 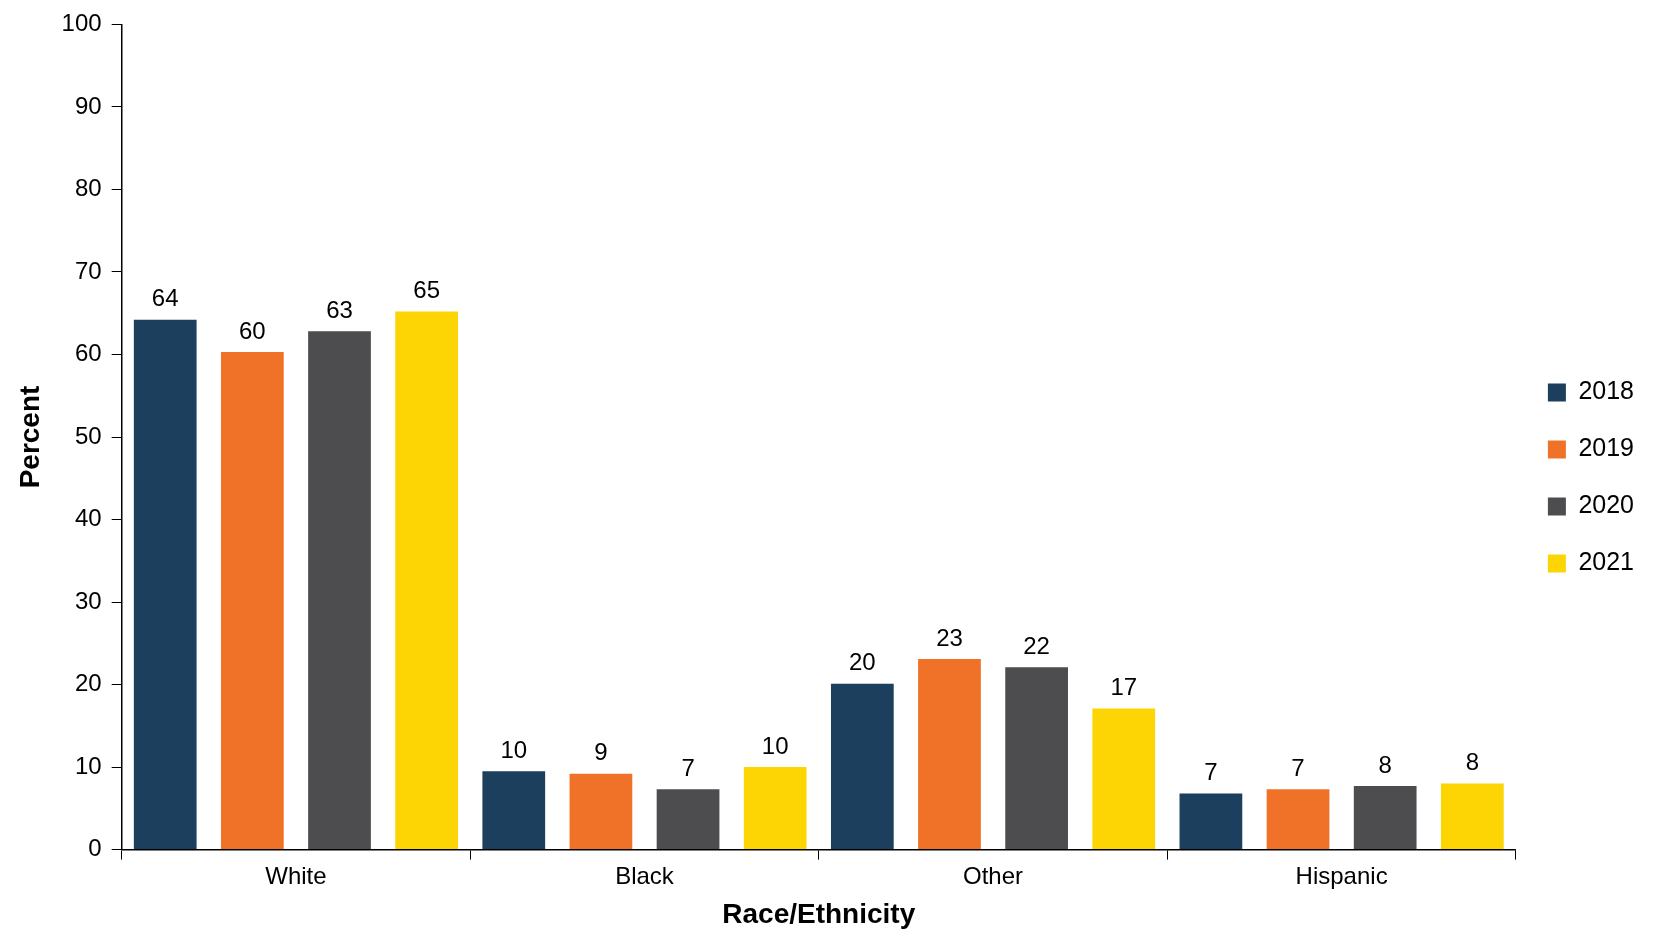 I want to click on y-tick-label: 40, so click(x=88, y=518).